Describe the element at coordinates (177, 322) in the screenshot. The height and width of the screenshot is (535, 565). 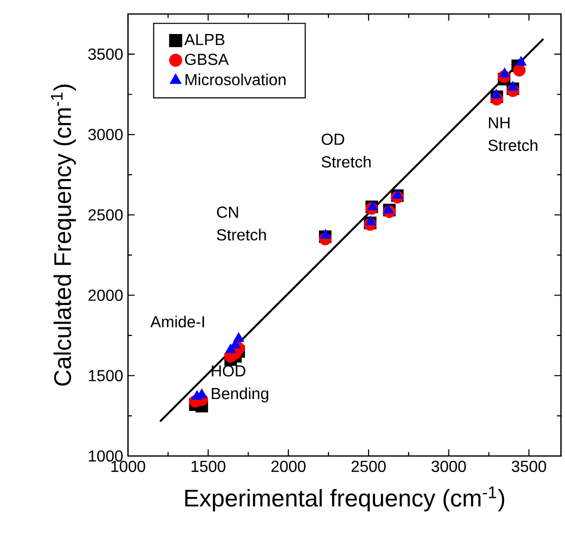
I see `annotation: Amide-I` at that location.